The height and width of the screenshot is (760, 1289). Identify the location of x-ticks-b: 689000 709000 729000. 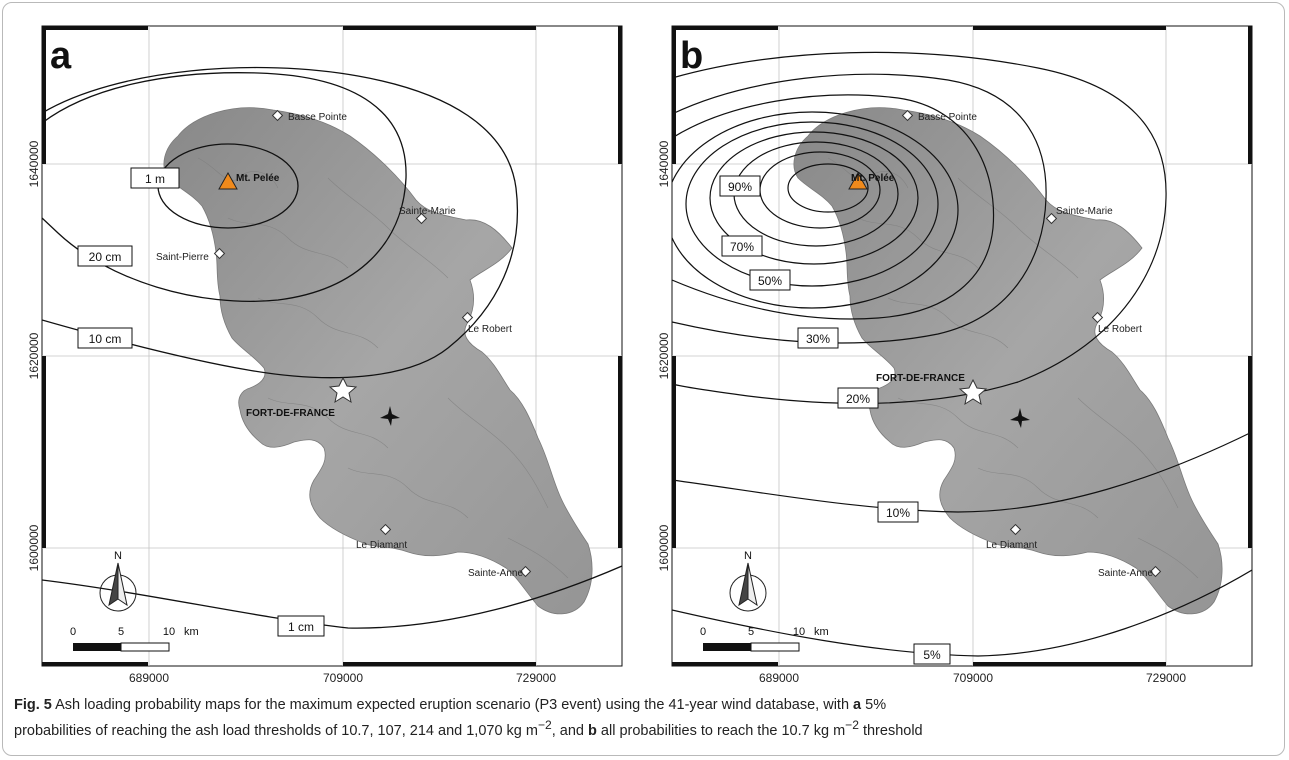
(972, 678).